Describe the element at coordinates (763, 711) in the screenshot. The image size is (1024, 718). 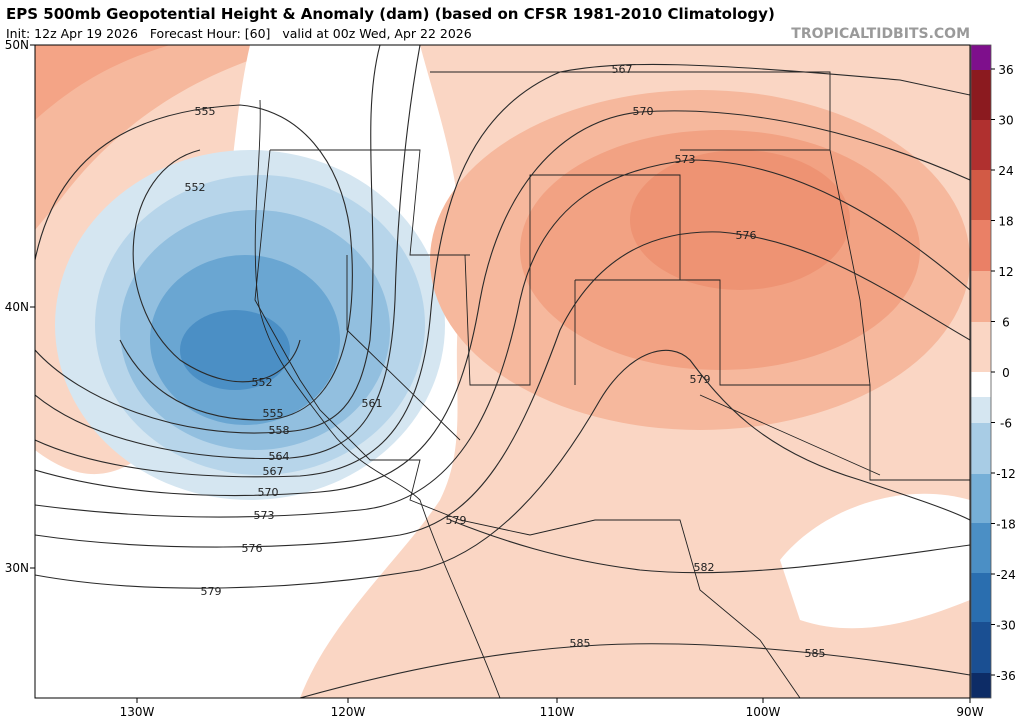
I see `longitude-label: 100W` at that location.